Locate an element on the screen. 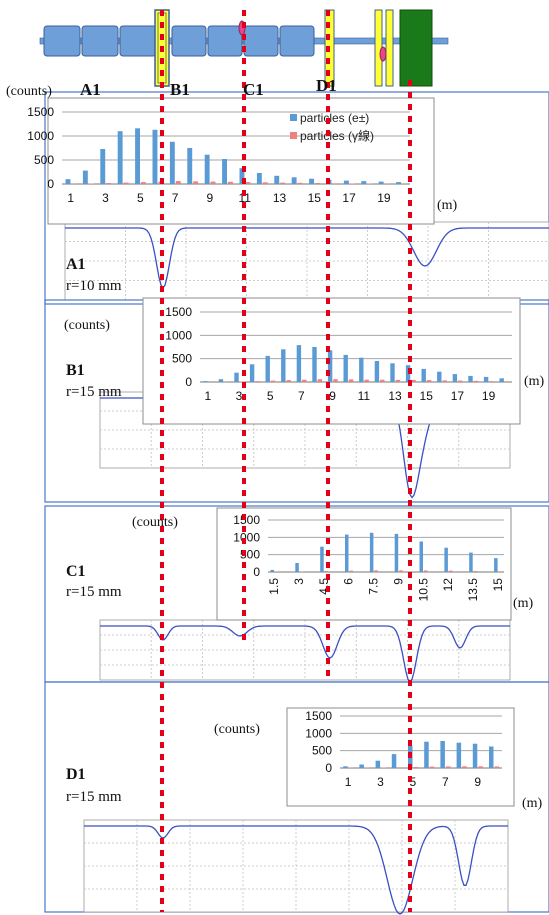  legend-swatch is located at coordinates (293, 135).